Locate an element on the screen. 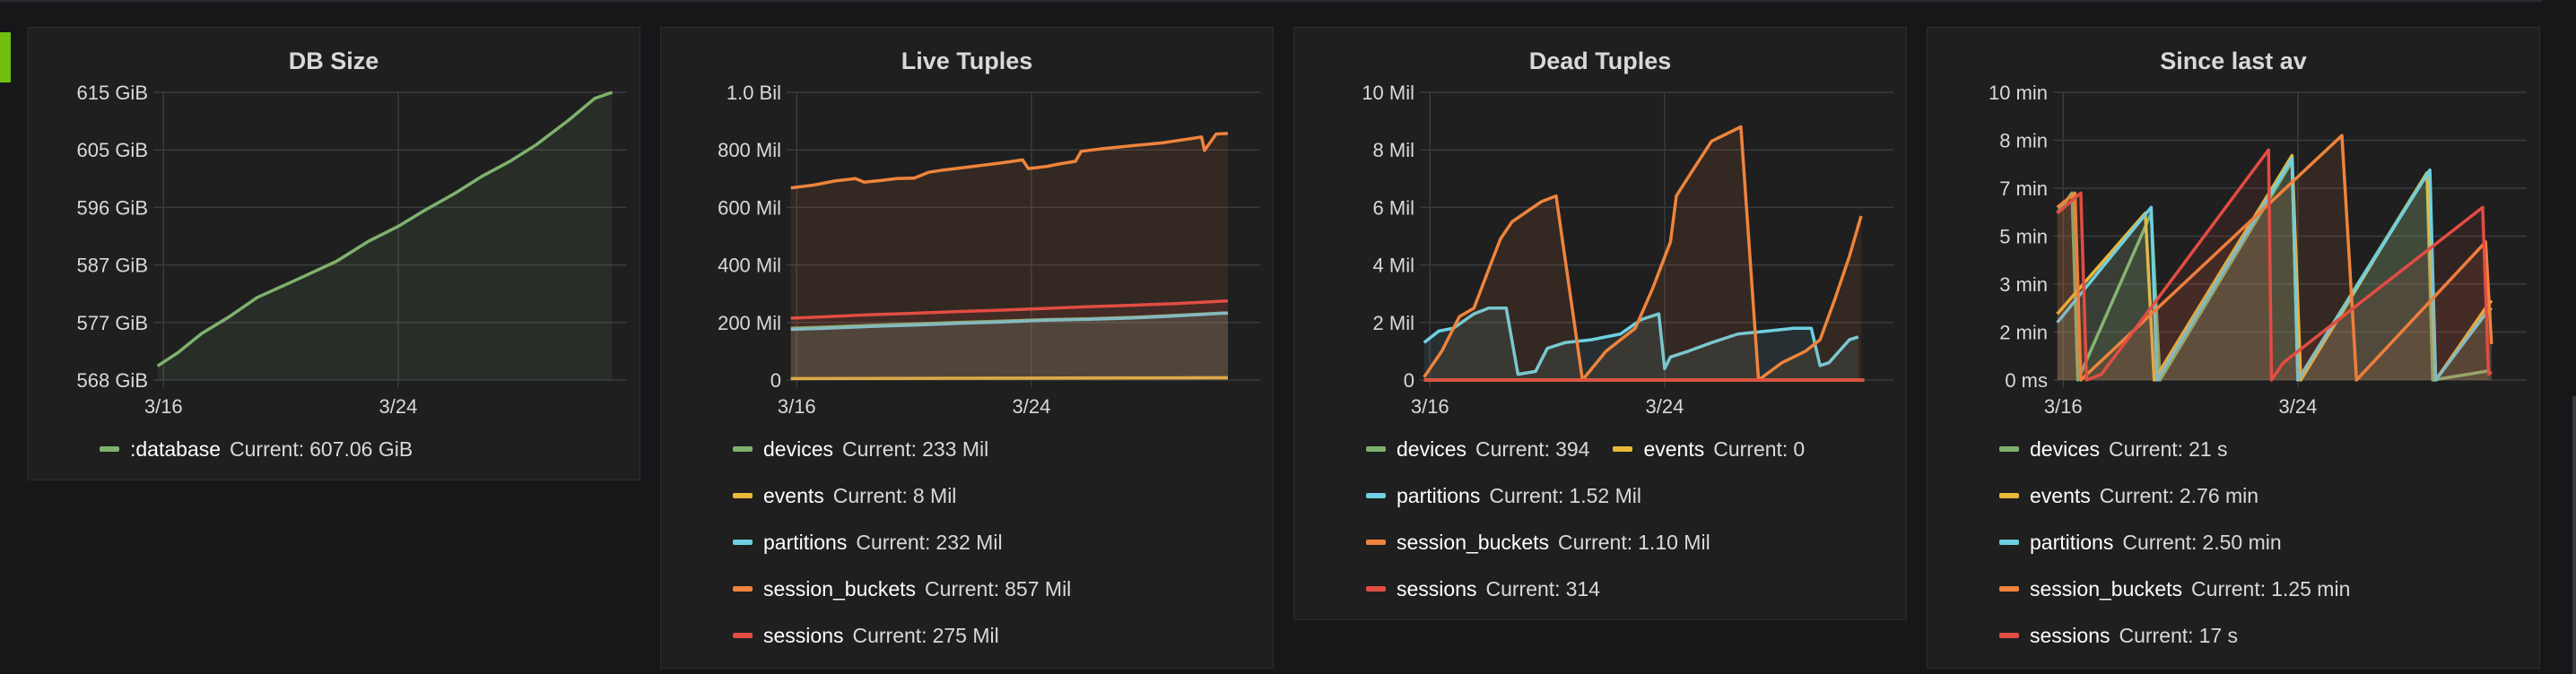  legend-series-name: :database is located at coordinates (176, 449).